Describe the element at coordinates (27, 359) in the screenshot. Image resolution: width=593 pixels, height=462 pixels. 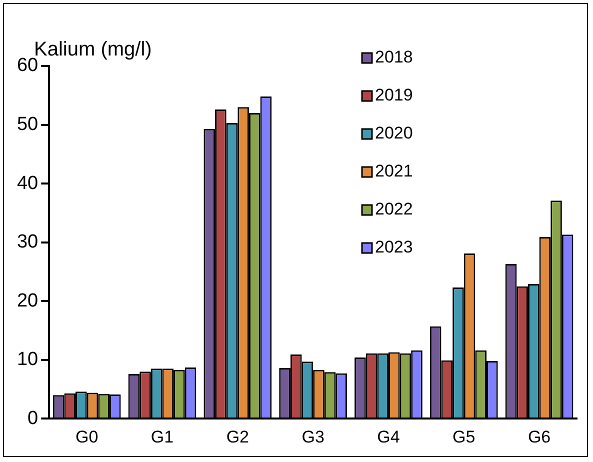
I see `y-tick-label: 10` at that location.